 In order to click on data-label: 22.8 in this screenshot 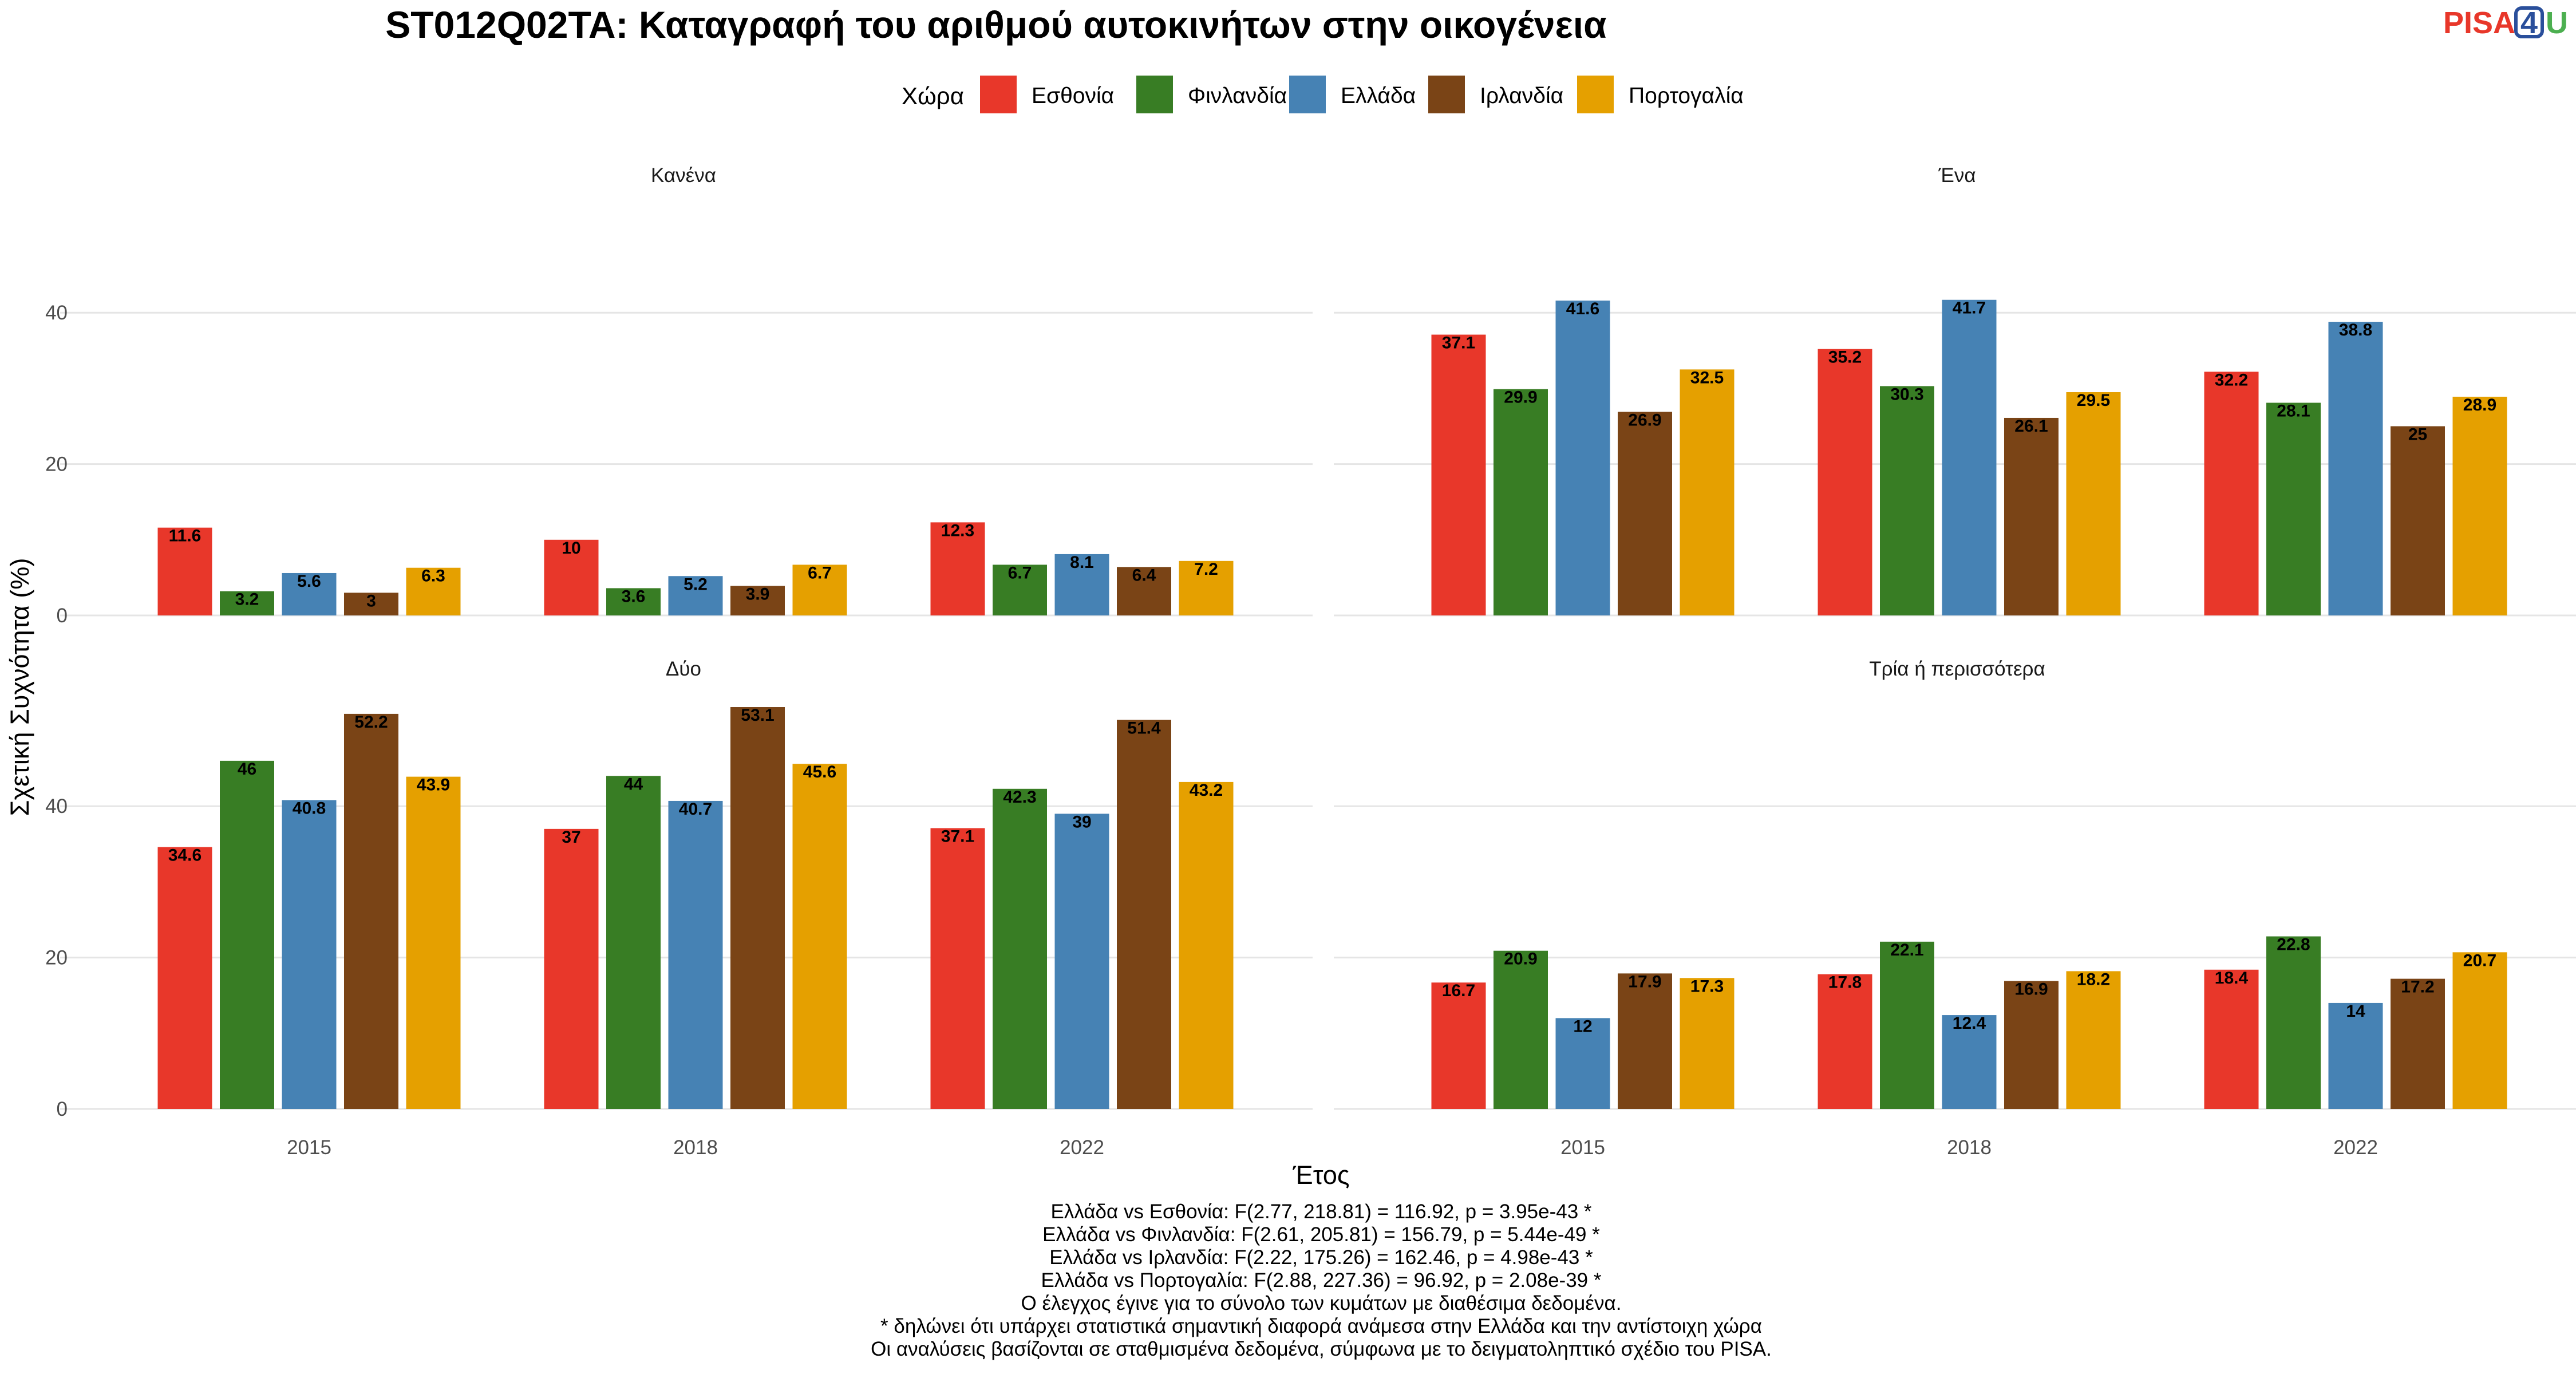, I will do `click(2293, 945)`.